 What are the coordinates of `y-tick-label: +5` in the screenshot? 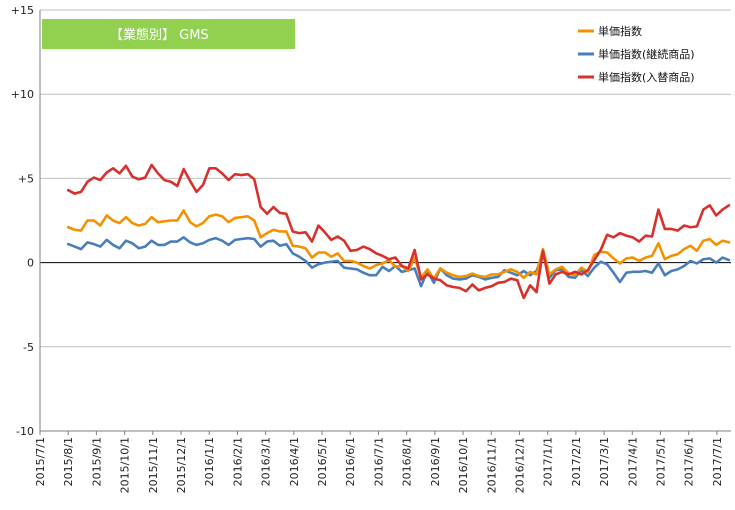 It's located at (26, 178).